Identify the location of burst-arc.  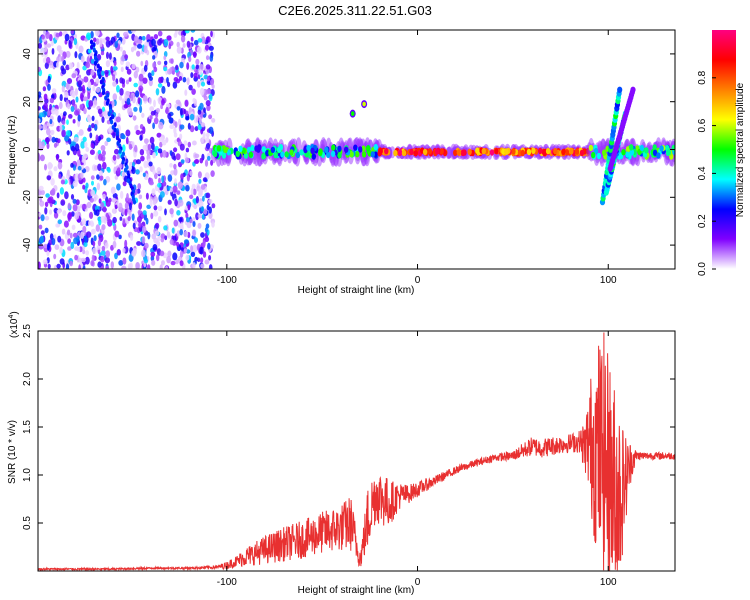
(633, 90).